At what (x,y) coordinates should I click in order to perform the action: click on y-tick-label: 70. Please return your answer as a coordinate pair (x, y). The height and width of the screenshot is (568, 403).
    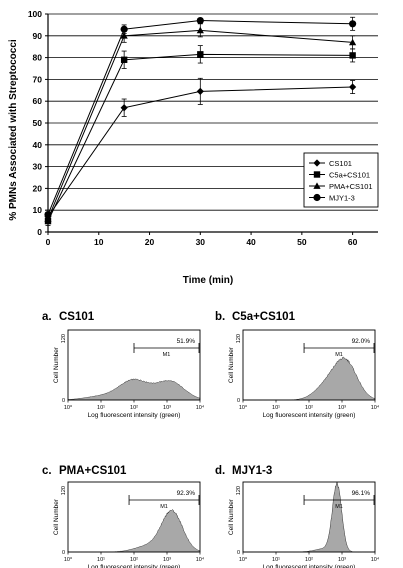
    Looking at the image, I should click on (38, 79).